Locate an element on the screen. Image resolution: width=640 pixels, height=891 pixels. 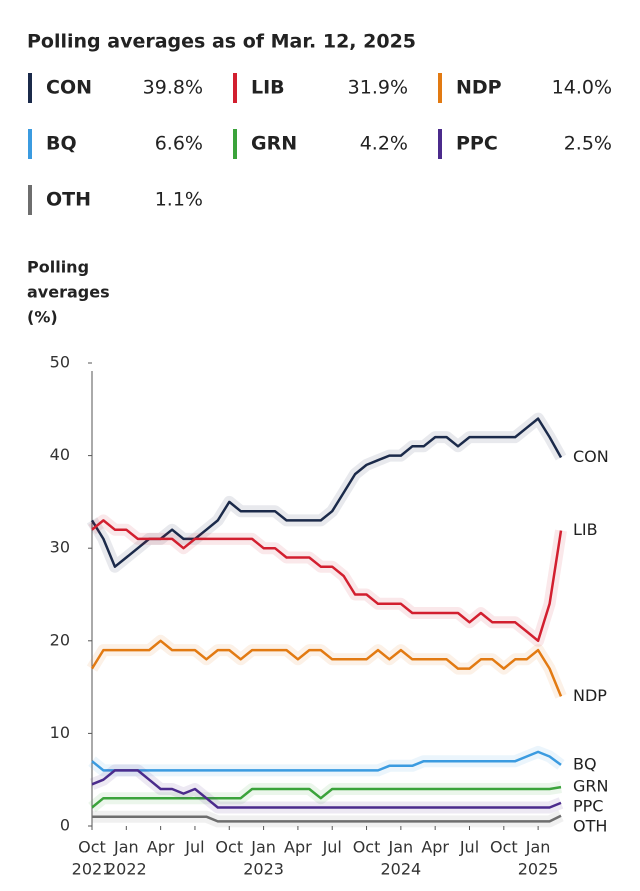
legend-name: BQ is located at coordinates (61, 144).